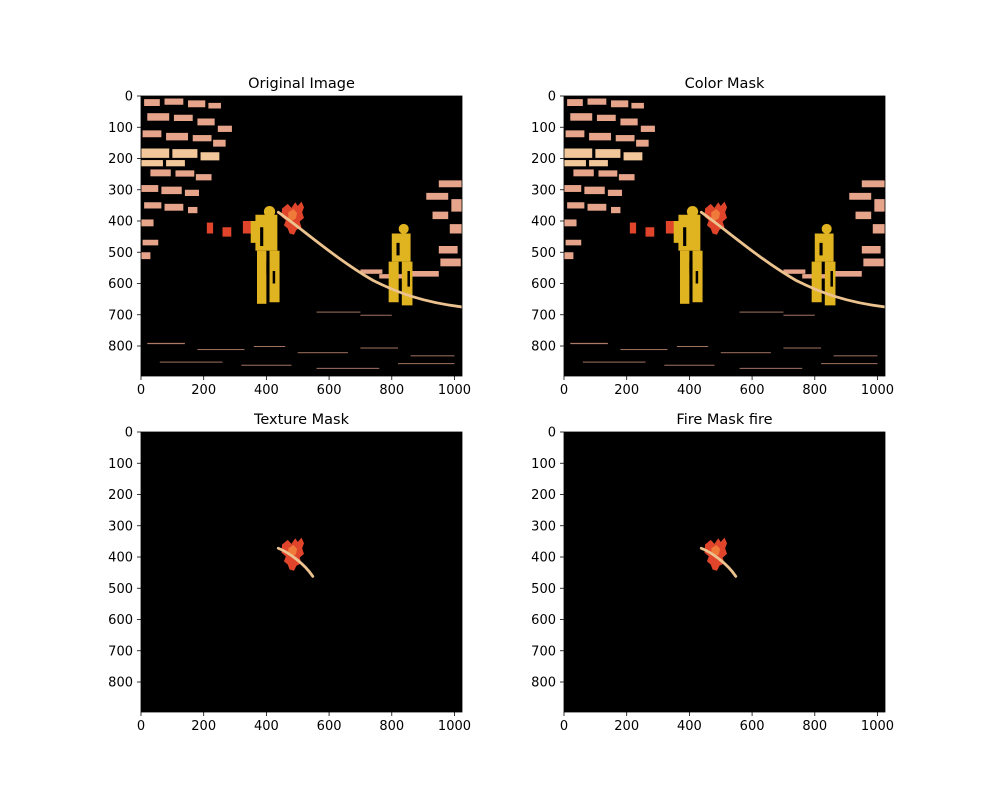 This screenshot has height=800, width=1000. What do you see at coordinates (301, 420) in the screenshot?
I see `subplot-title: Texture Mask` at bounding box center [301, 420].